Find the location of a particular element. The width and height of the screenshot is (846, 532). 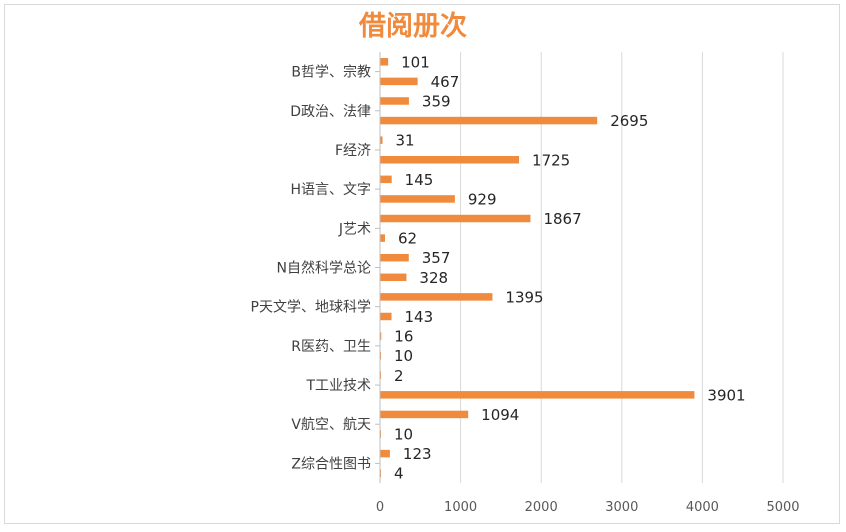

category-label: Z综合性图书 is located at coordinates (331, 464).